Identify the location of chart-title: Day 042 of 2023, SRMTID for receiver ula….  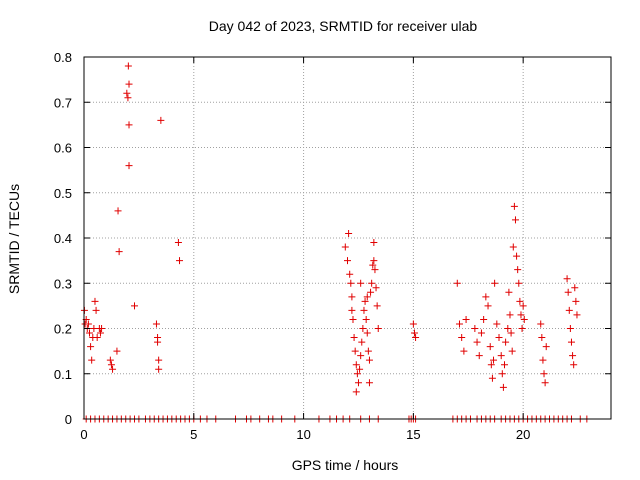
(343, 26).